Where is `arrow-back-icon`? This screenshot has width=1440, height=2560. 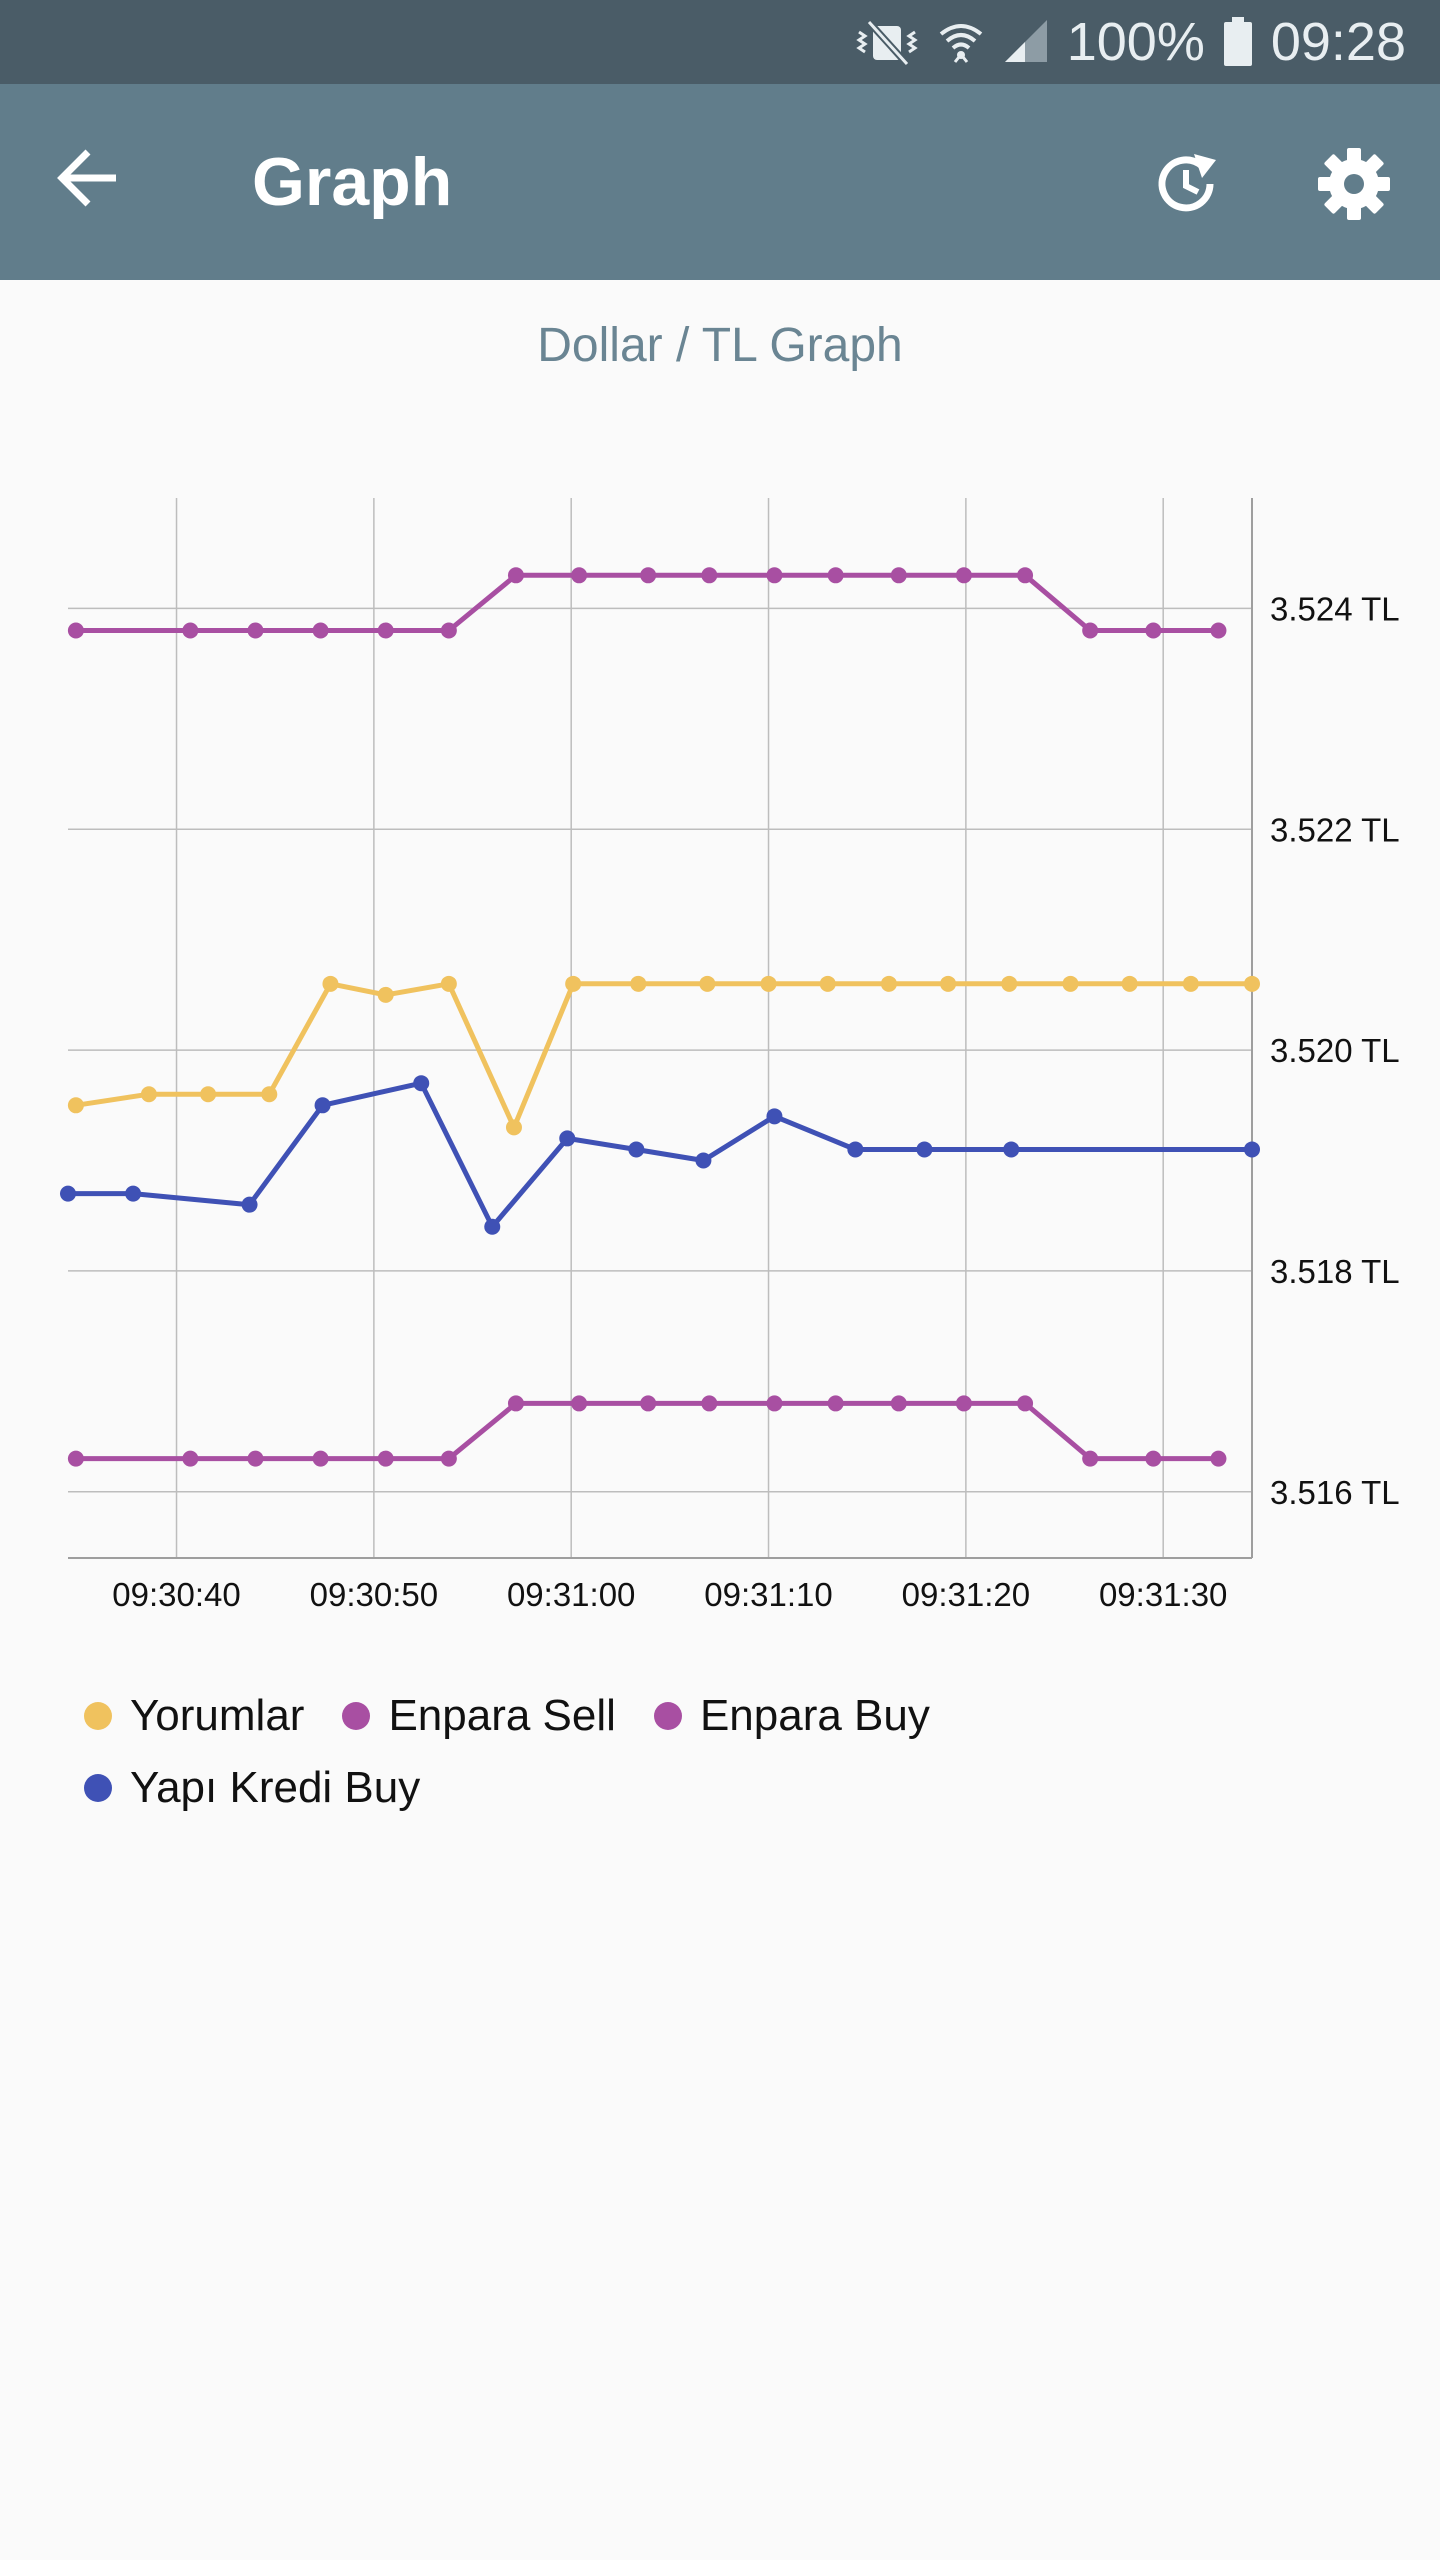 arrow-back-icon is located at coordinates (88, 180).